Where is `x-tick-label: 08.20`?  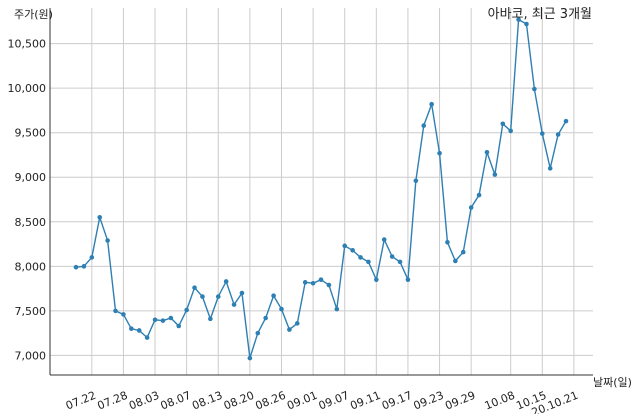 x-tick-label: 08.20 is located at coordinates (239, 401).